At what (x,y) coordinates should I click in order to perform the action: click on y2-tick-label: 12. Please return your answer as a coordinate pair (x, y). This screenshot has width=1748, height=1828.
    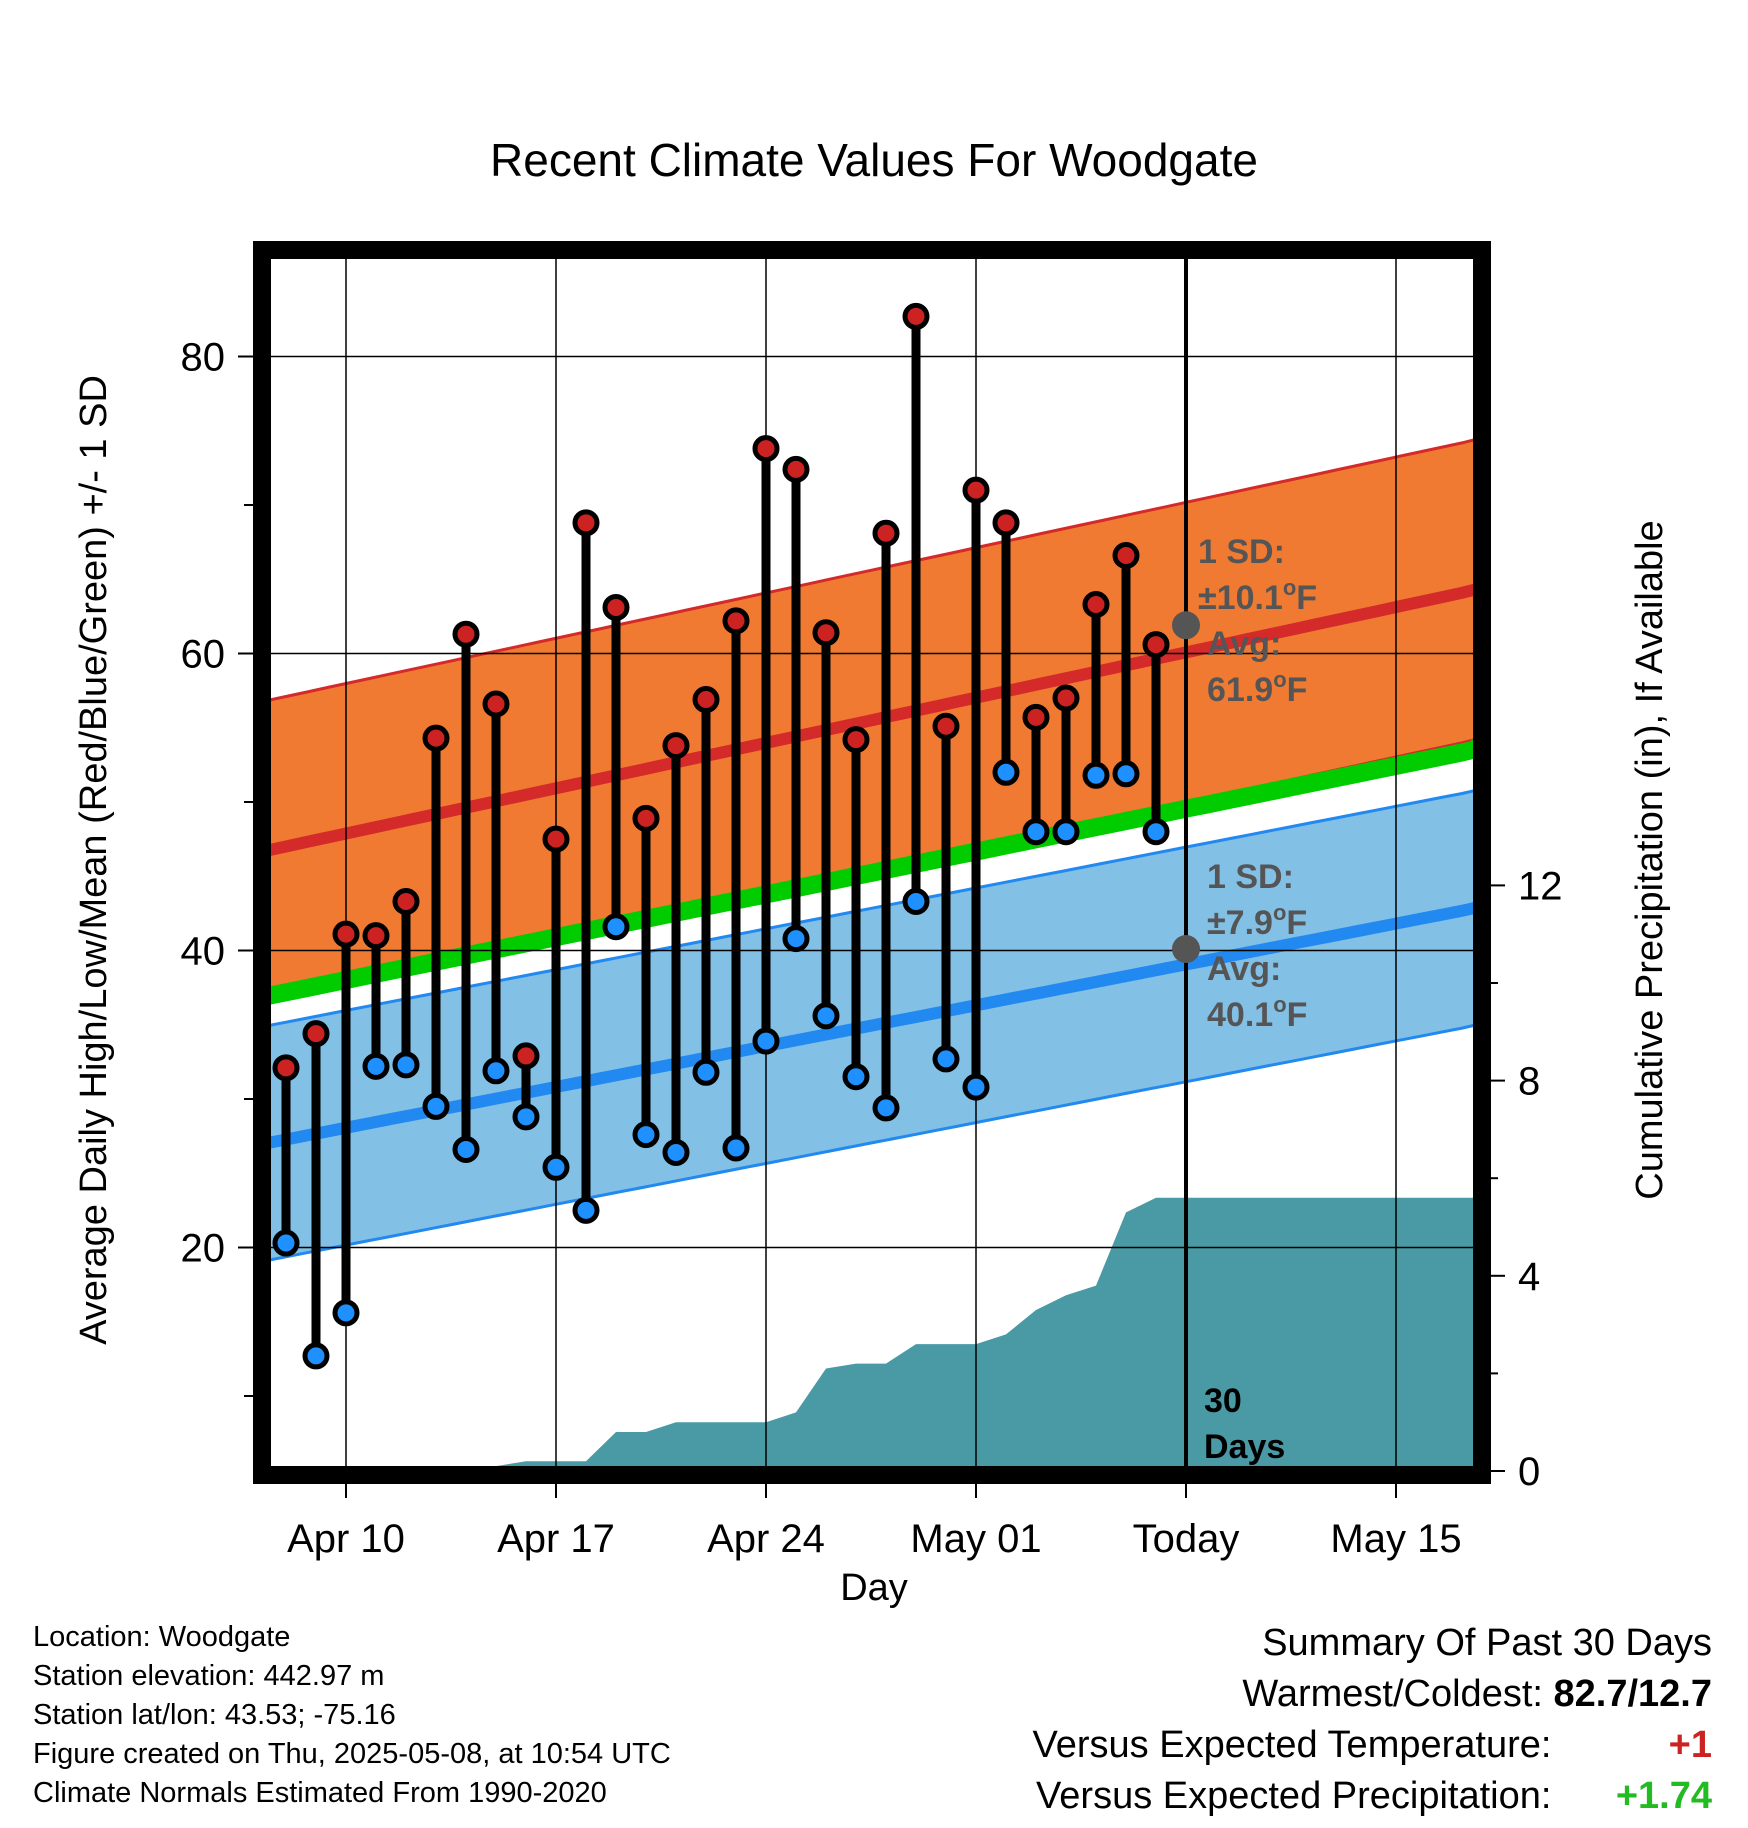
    Looking at the image, I should click on (1540, 886).